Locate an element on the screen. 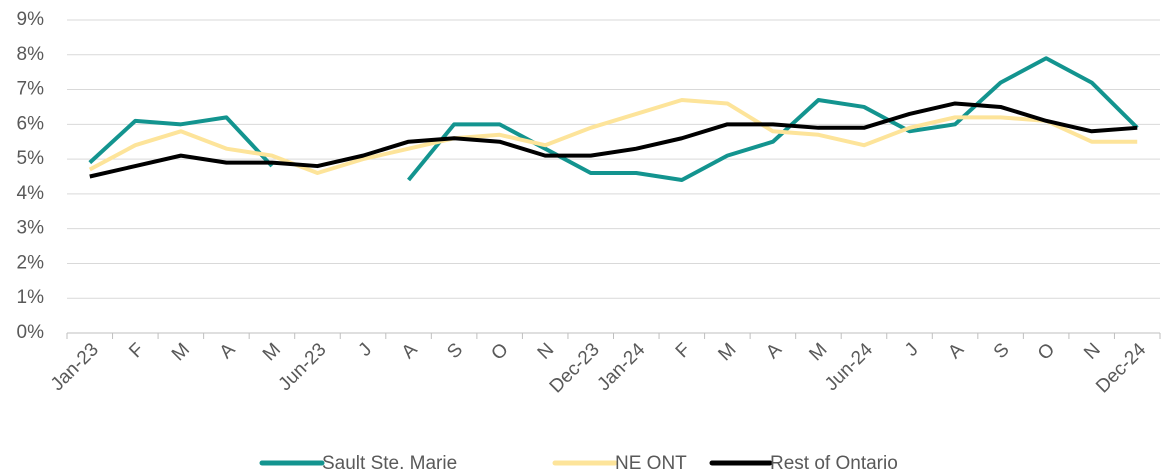 Image resolution: width=1163 pixels, height=476 pixels. y-tick-label: 2% is located at coordinates (31, 262).